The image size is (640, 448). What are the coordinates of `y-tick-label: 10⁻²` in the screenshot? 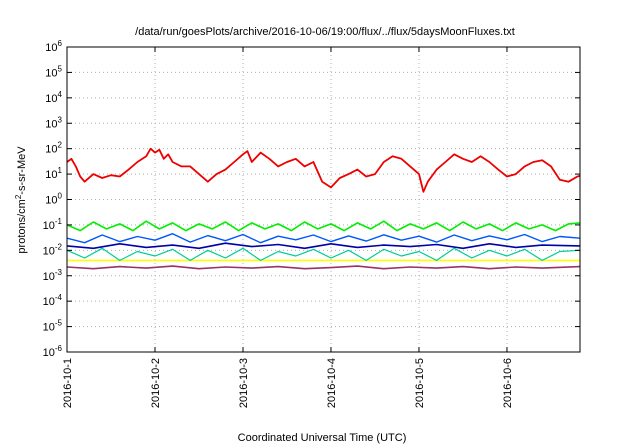 It's located at (53, 249).